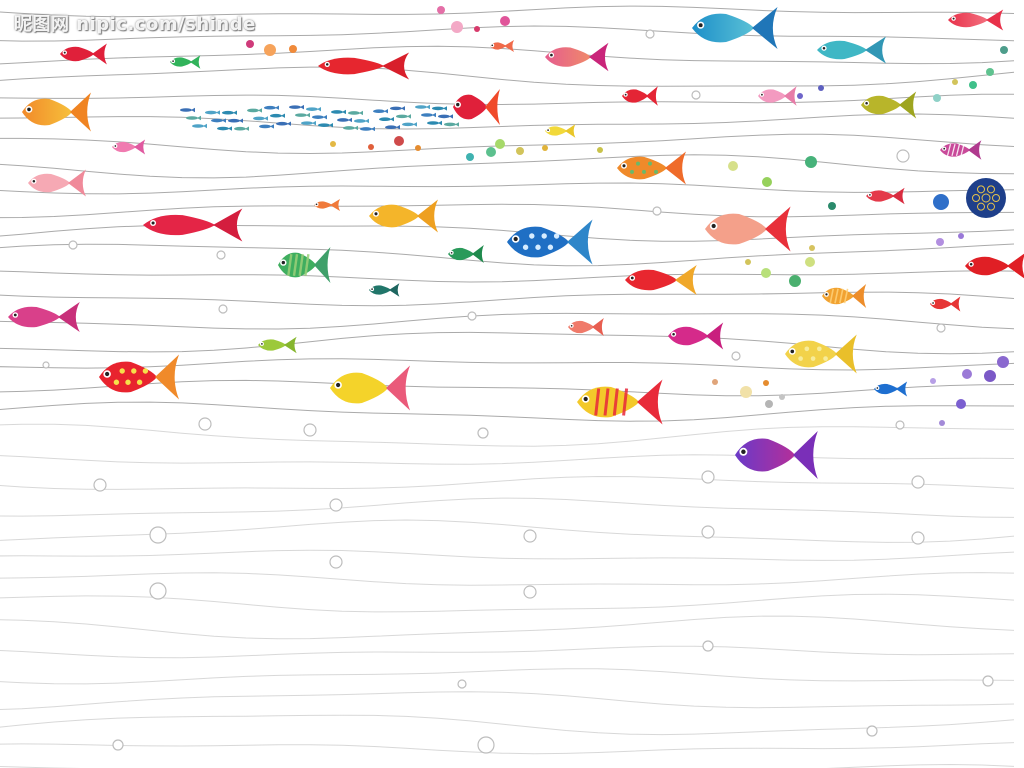  Describe the element at coordinates (986, 198) in the screenshot. I see `patterned-oval` at that location.